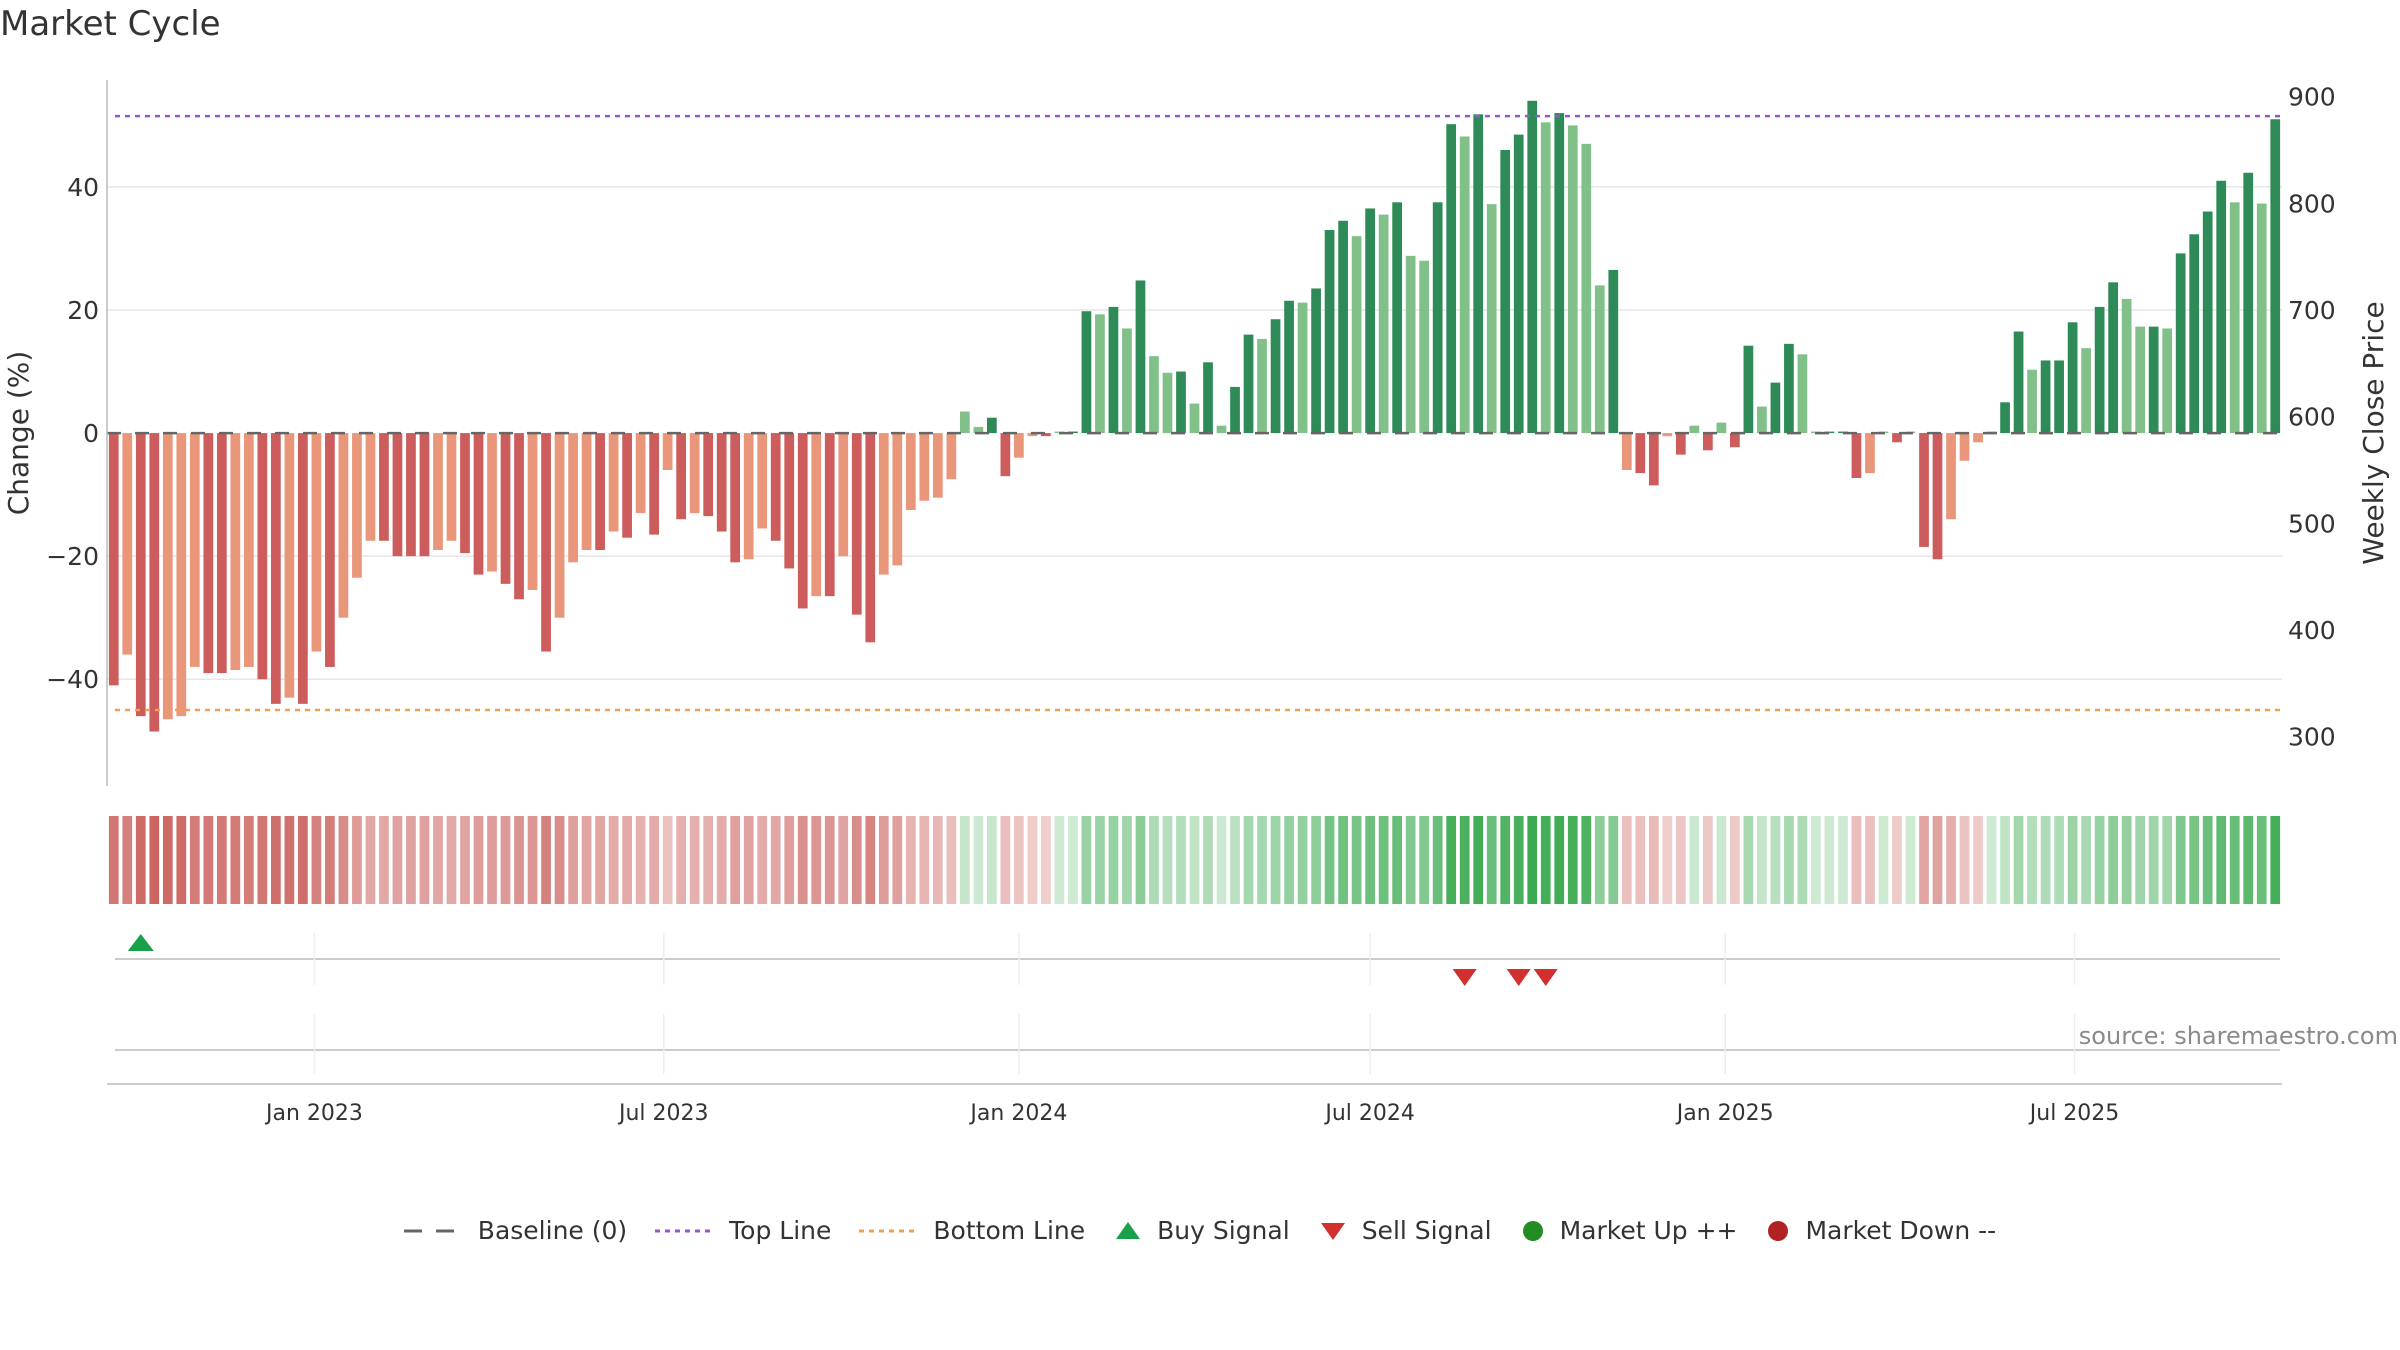 The height and width of the screenshot is (1350, 2400). I want to click on sell-triangle-icon, so click(1332, 1231).